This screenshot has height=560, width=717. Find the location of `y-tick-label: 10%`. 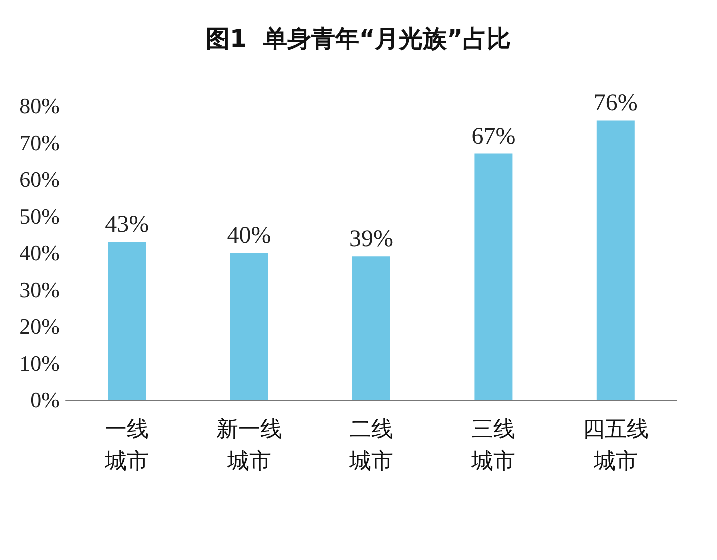

y-tick-label: 10% is located at coordinates (40, 363).